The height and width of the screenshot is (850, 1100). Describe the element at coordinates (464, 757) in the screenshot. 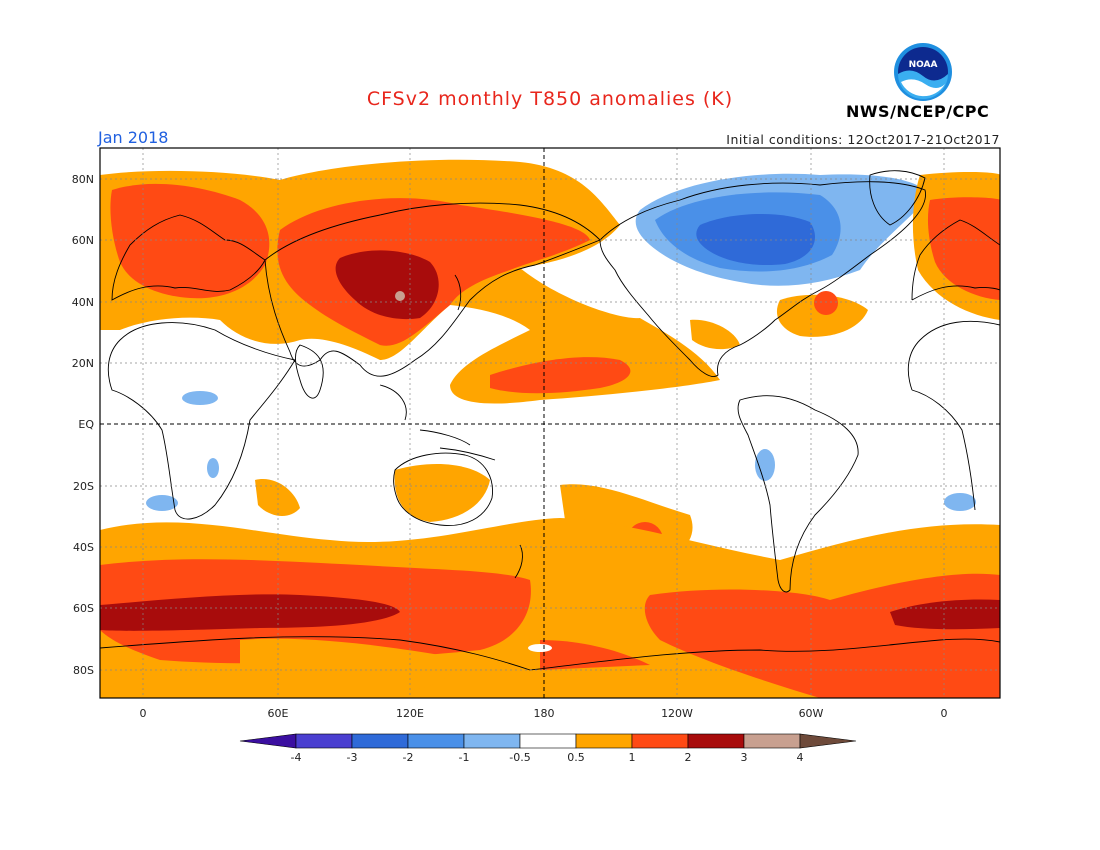

I see `colorbar-label: -1` at that location.